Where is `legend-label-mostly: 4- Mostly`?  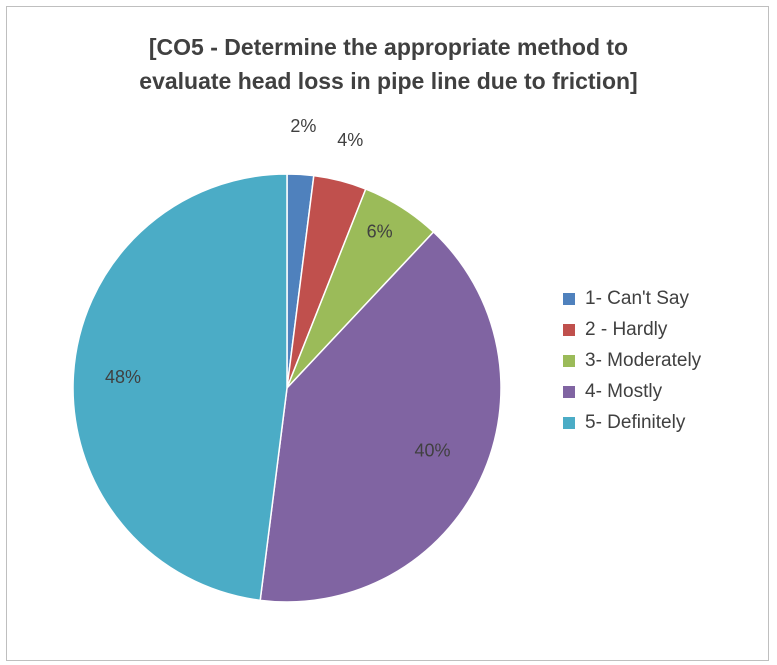
legend-label-mostly: 4- Mostly is located at coordinates (624, 391).